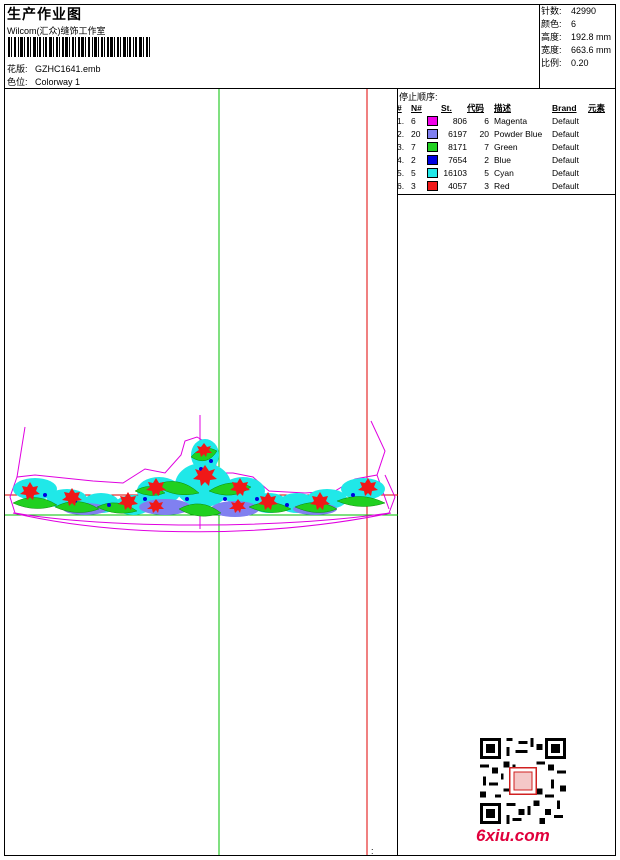  I want to click on colorway-row: 色位: Colorway 1, so click(43, 81).